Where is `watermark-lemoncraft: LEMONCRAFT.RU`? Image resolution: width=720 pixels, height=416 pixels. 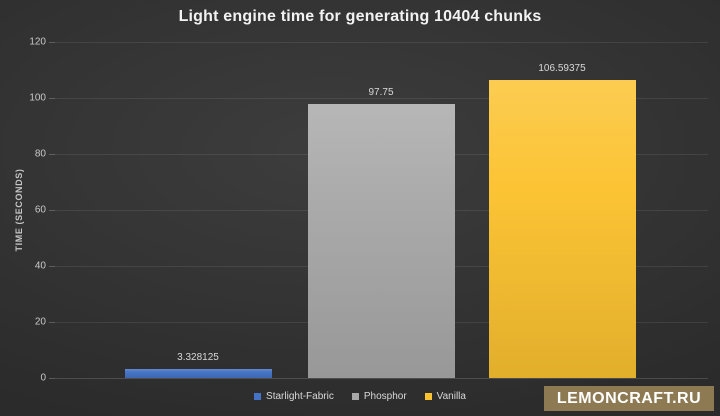
watermark-lemoncraft: LEMONCRAFT.RU is located at coordinates (629, 398).